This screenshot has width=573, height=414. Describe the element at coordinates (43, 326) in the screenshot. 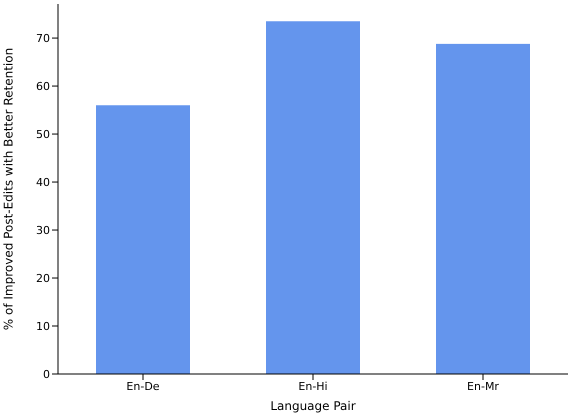

I see `y-tick-label: 10` at that location.